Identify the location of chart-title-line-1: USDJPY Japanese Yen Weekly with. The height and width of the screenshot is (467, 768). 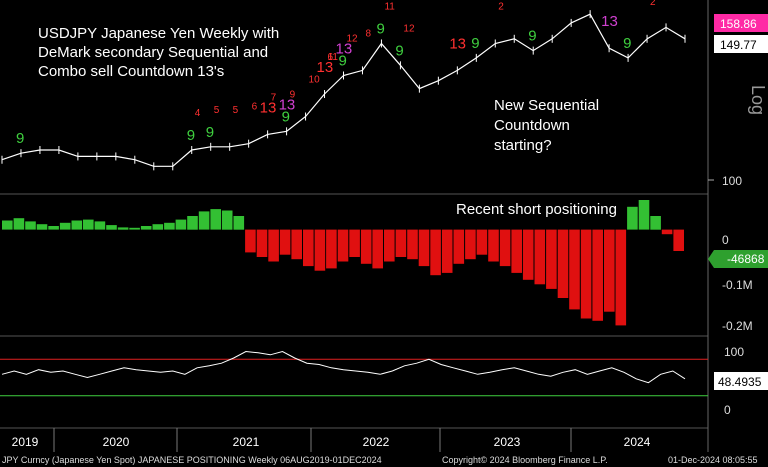
(158, 33).